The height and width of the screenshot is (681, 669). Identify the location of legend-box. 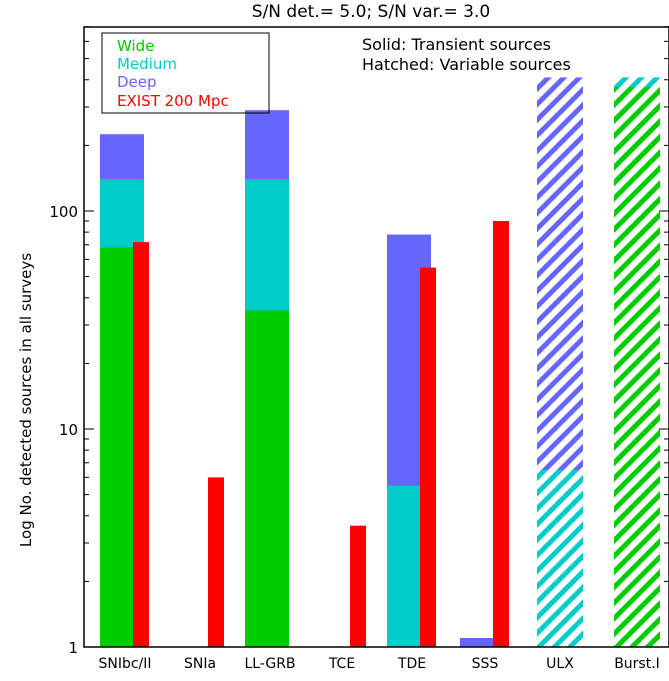
(185, 73).